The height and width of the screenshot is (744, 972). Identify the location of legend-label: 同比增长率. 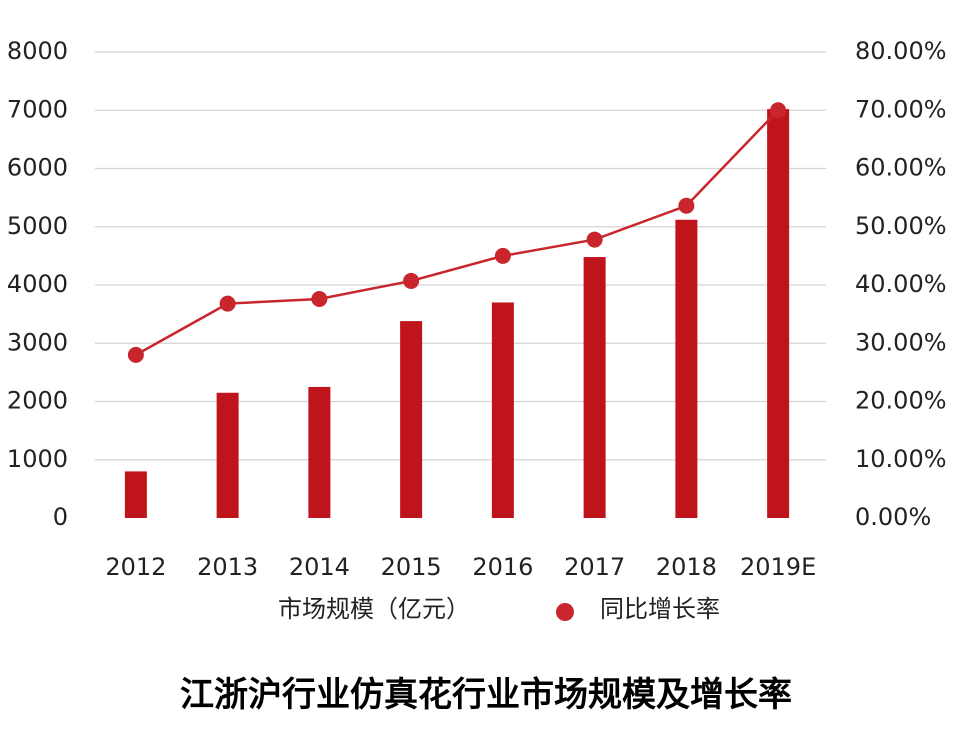
(660, 609).